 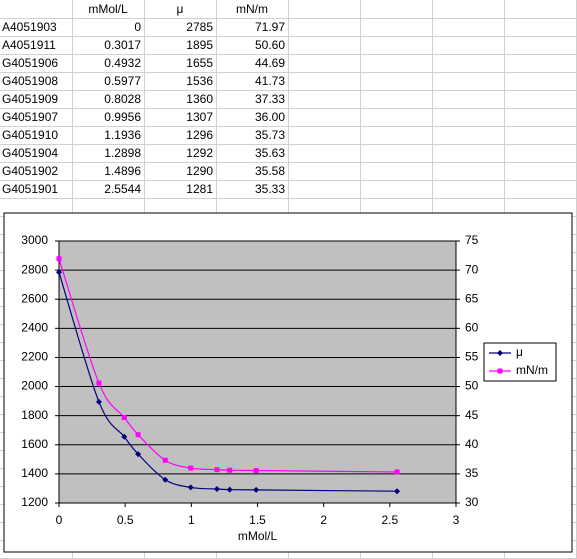 I want to click on cell-value: 1290, so click(x=199, y=171).